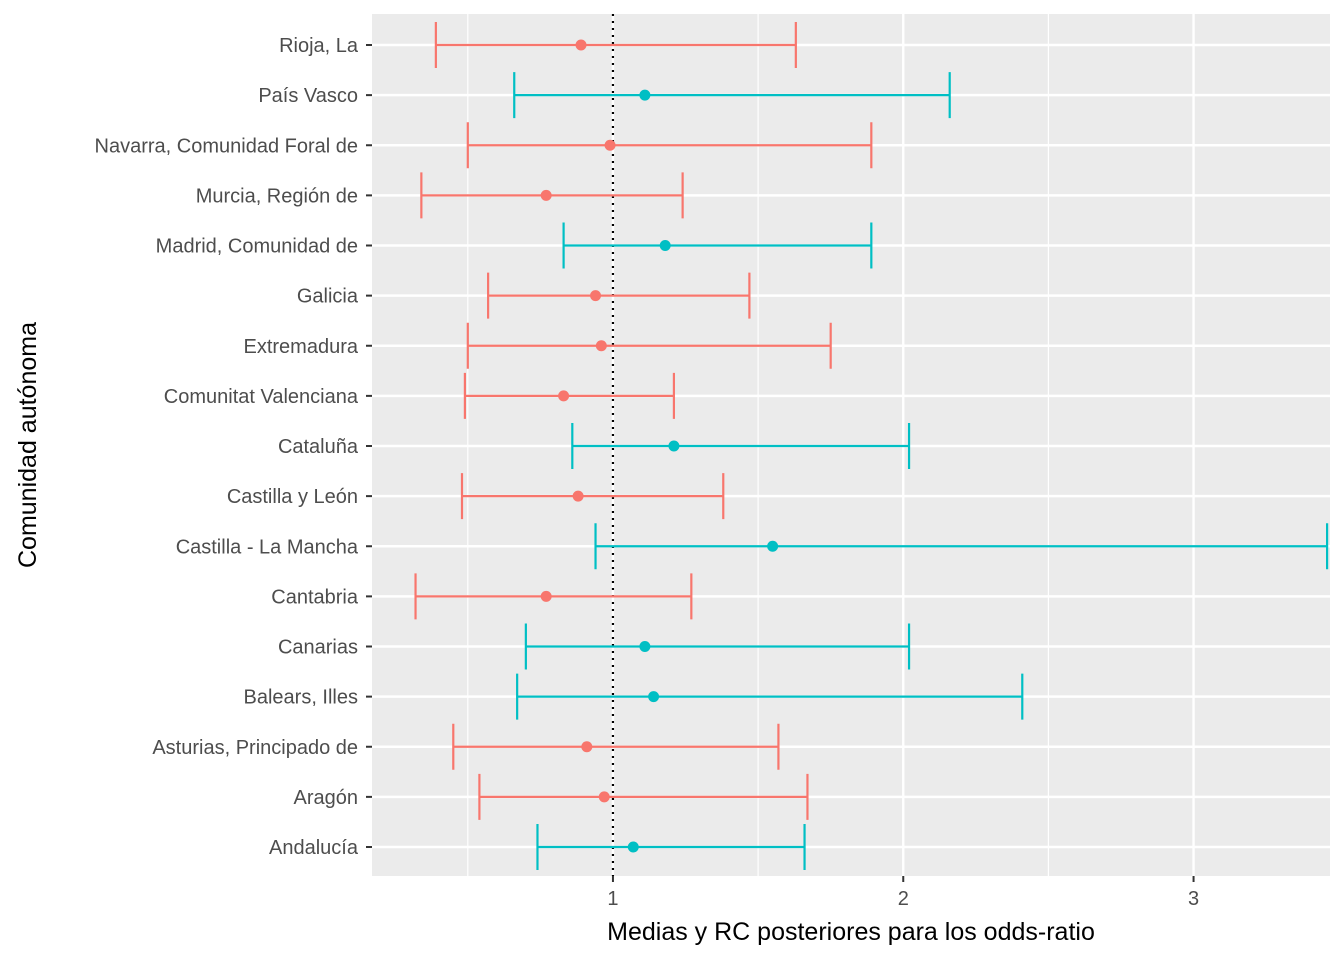 The width and height of the screenshot is (1344, 960). Describe the element at coordinates (267, 547) in the screenshot. I see `y-tick-label: Castilla - La Mancha` at that location.